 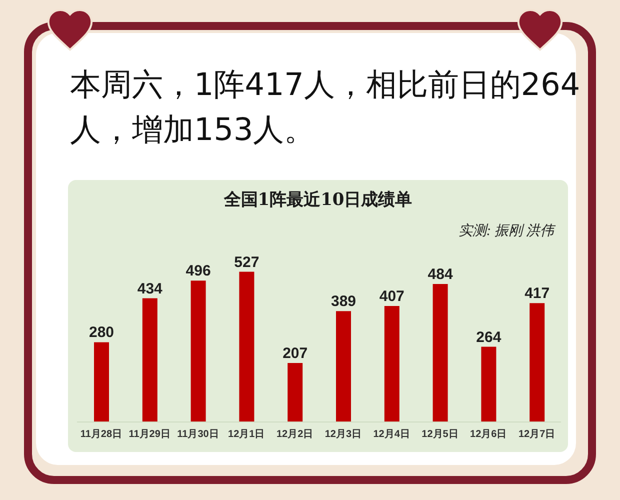 I want to click on x-tick-label: 11月30日, so click(x=198, y=434).